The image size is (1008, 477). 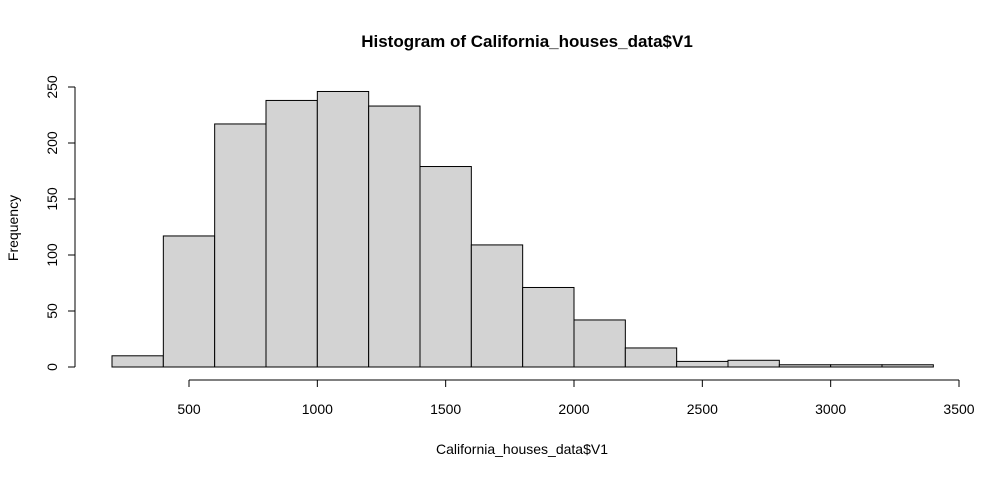 I want to click on y-axis: 0 50 100 150 200 250, so click(x=60, y=223).